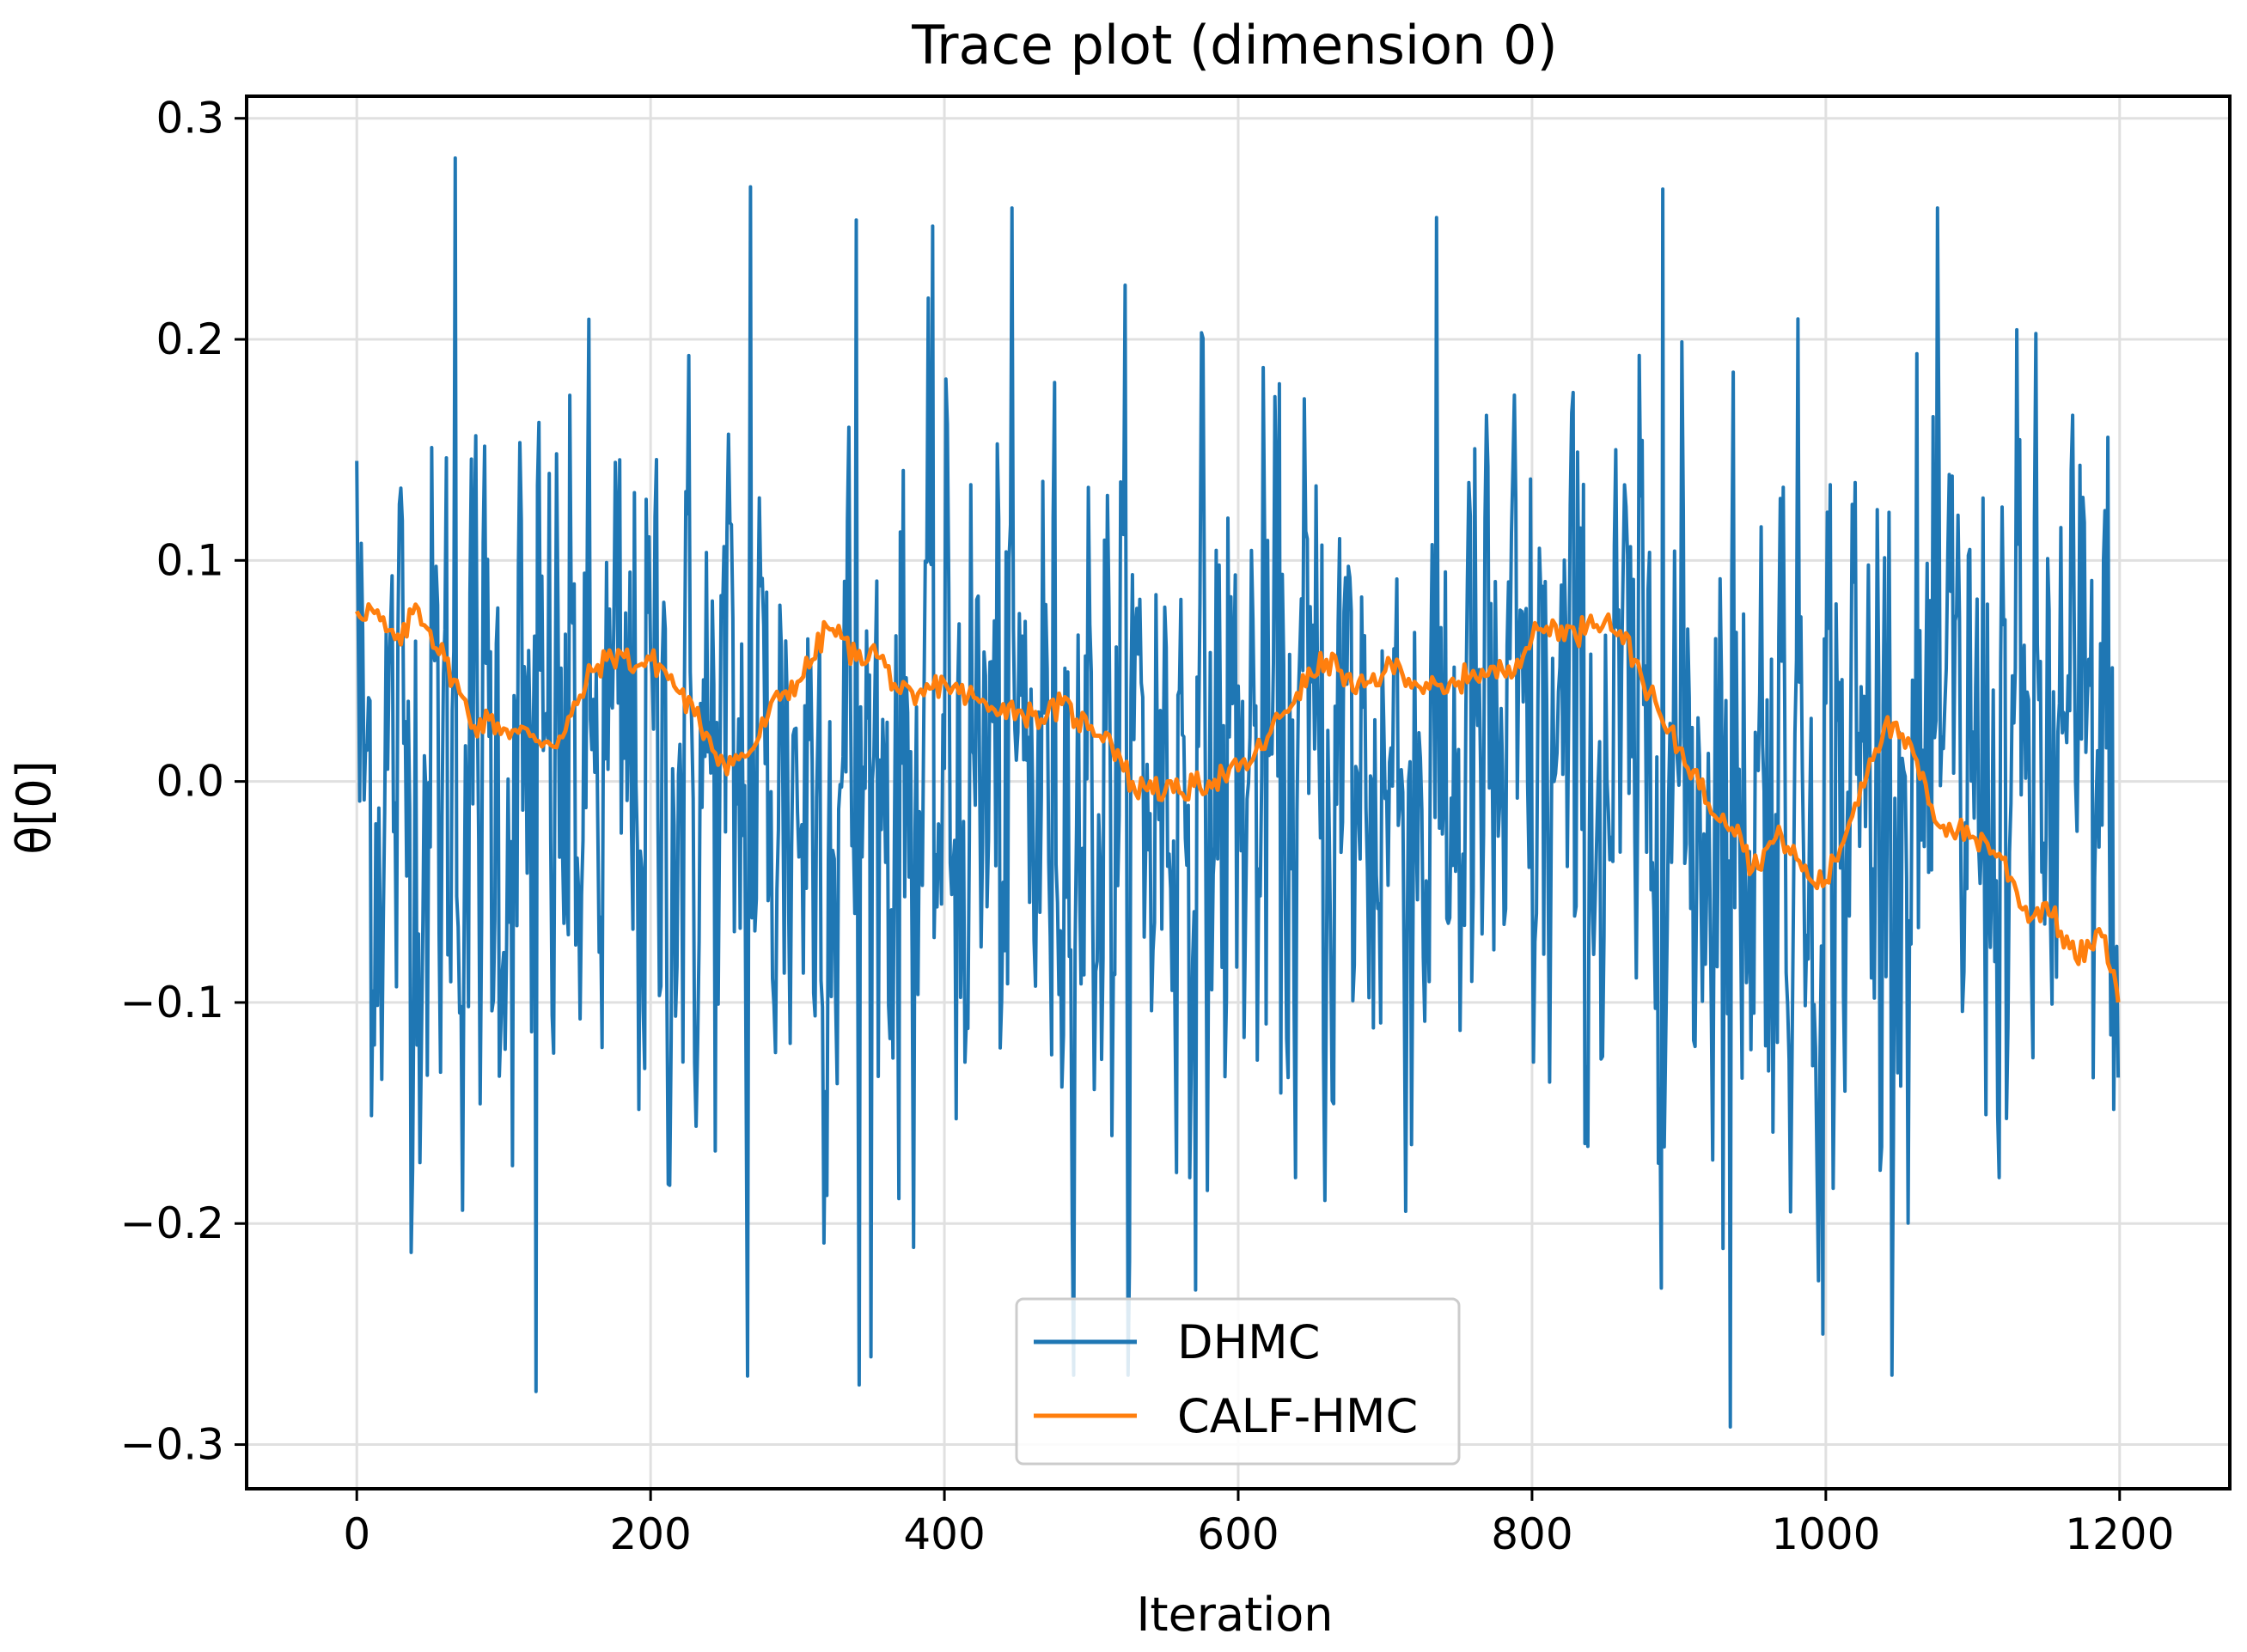  Describe the element at coordinates (2119, 1534) in the screenshot. I see `x-tick-label: 1200` at that location.